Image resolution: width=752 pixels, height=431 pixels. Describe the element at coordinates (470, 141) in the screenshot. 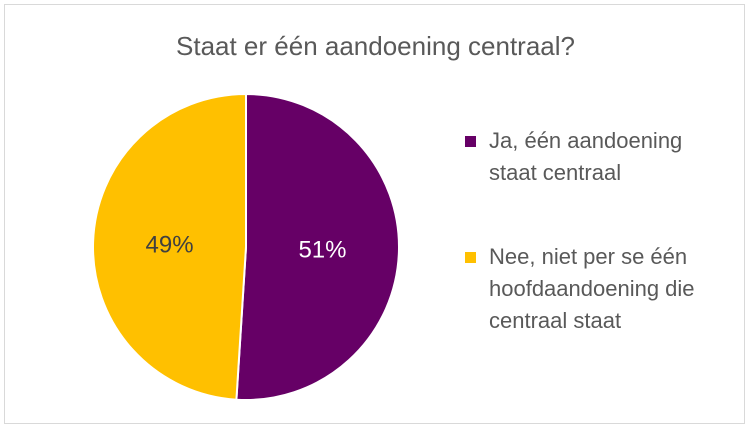

I see `legend-swatch-ja` at that location.